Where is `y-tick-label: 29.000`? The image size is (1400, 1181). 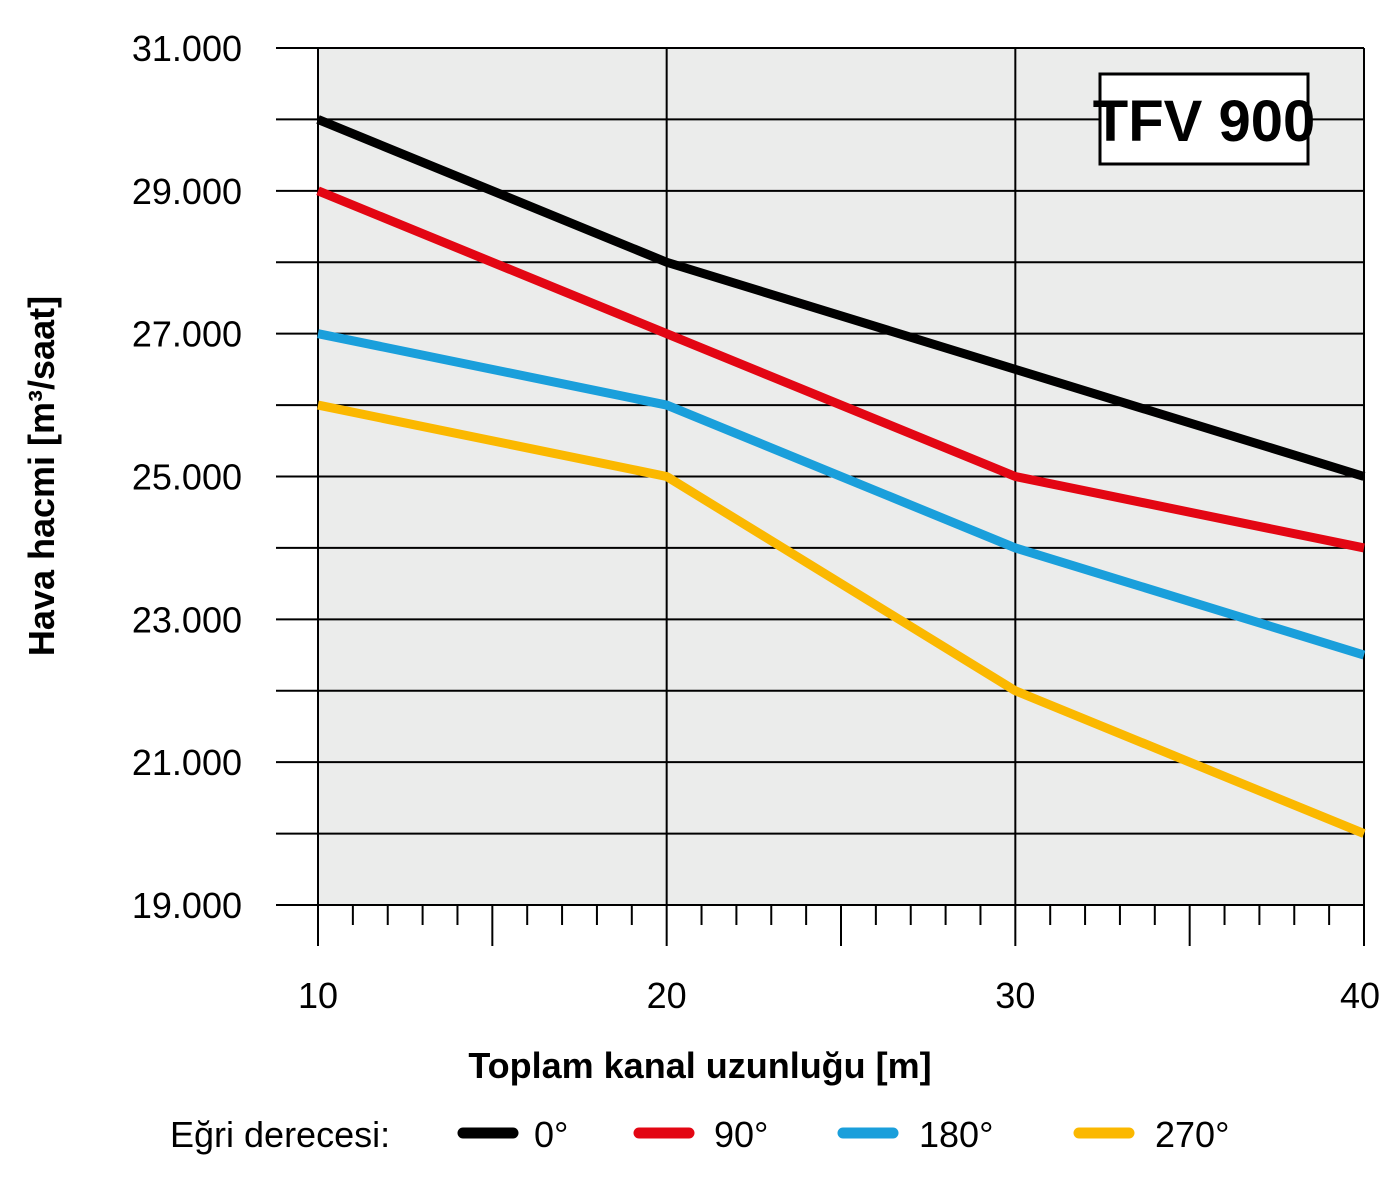 y-tick-label: 29.000 is located at coordinates (187, 191).